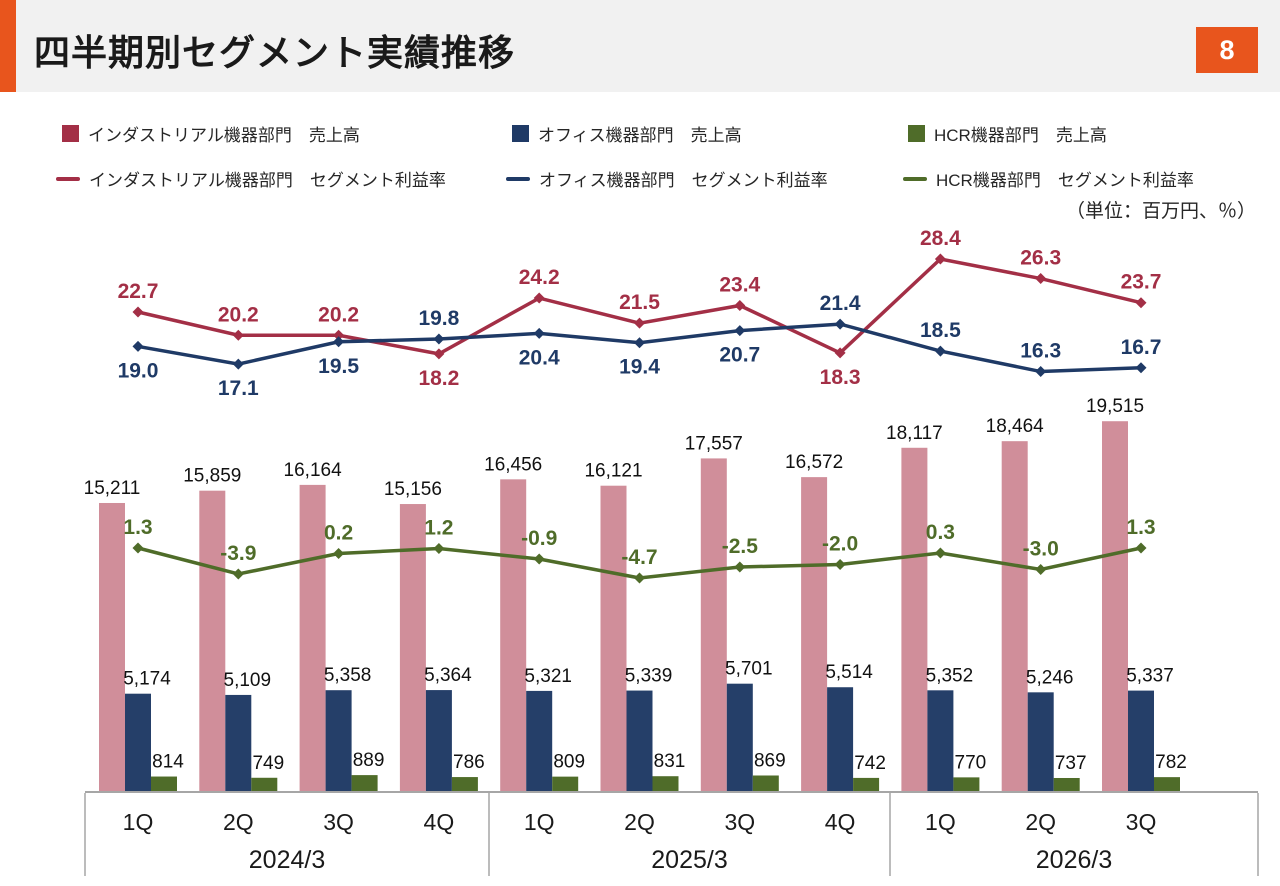 This screenshot has height=886, width=1280. Describe the element at coordinates (8, 46) in the screenshot. I see `header-accent-bar` at that location.